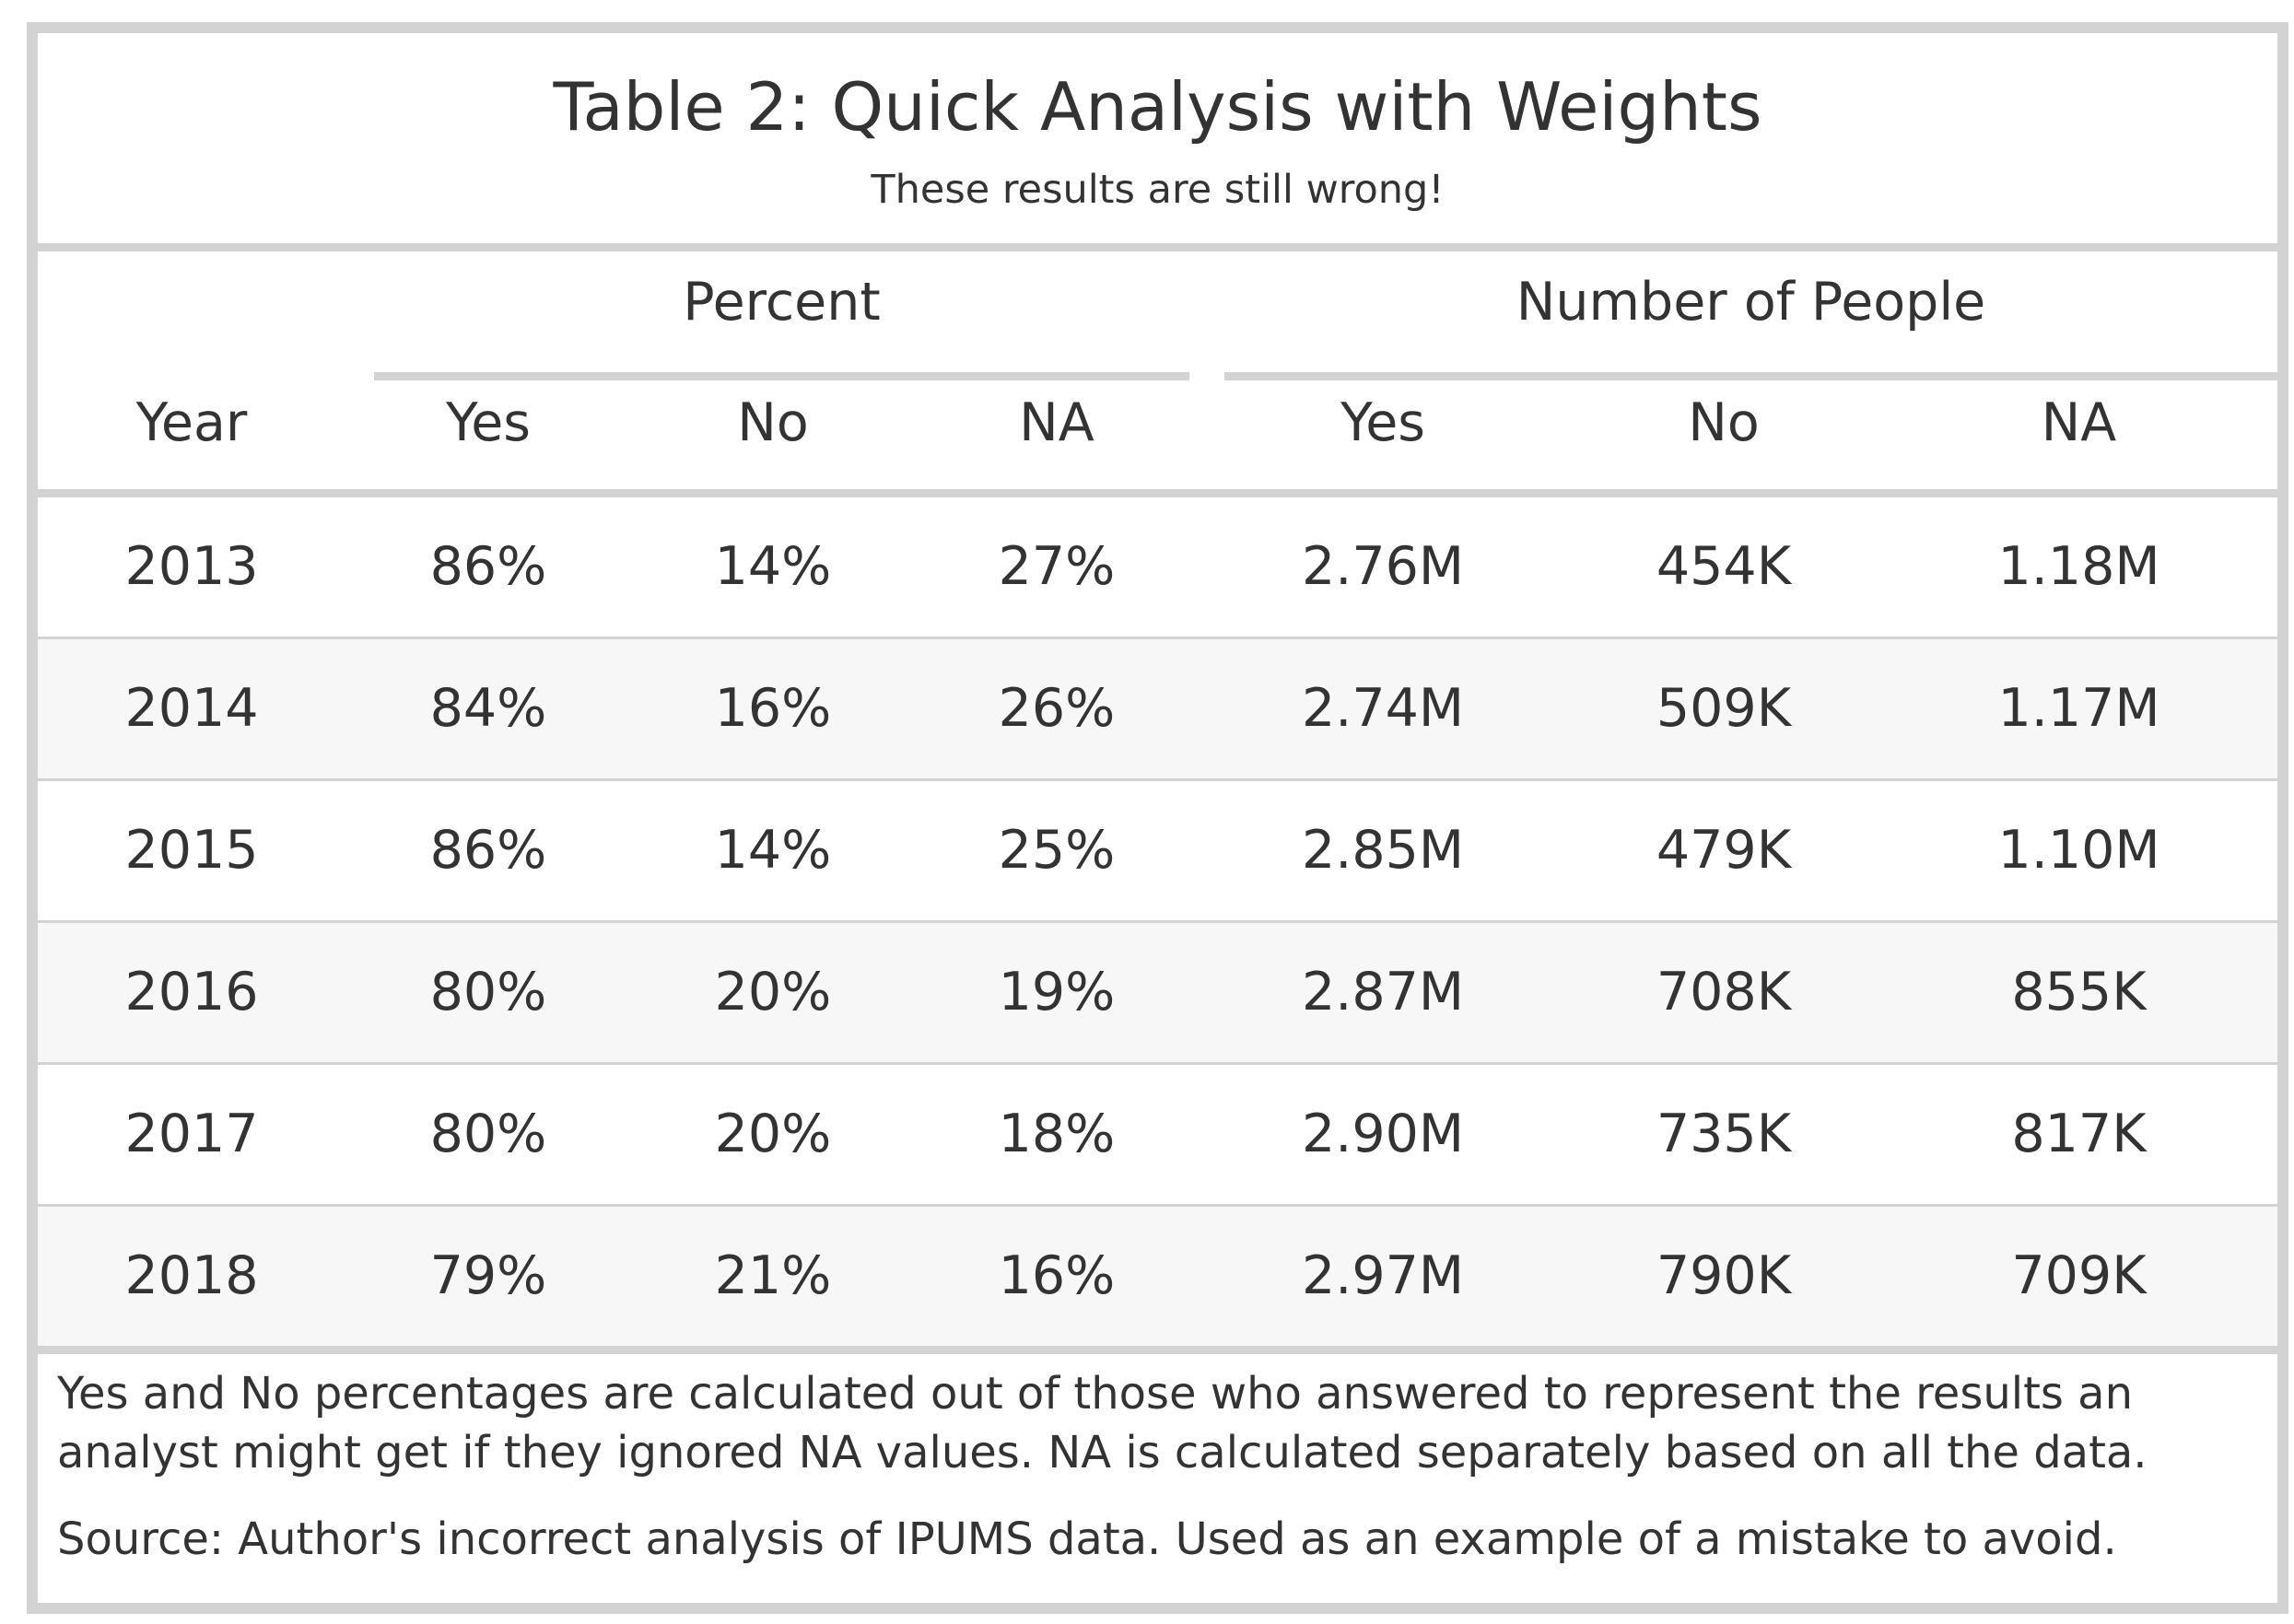 This screenshot has width=2294, height=1624. I want to click on cell-people-no: 454K, so click(1724, 566).